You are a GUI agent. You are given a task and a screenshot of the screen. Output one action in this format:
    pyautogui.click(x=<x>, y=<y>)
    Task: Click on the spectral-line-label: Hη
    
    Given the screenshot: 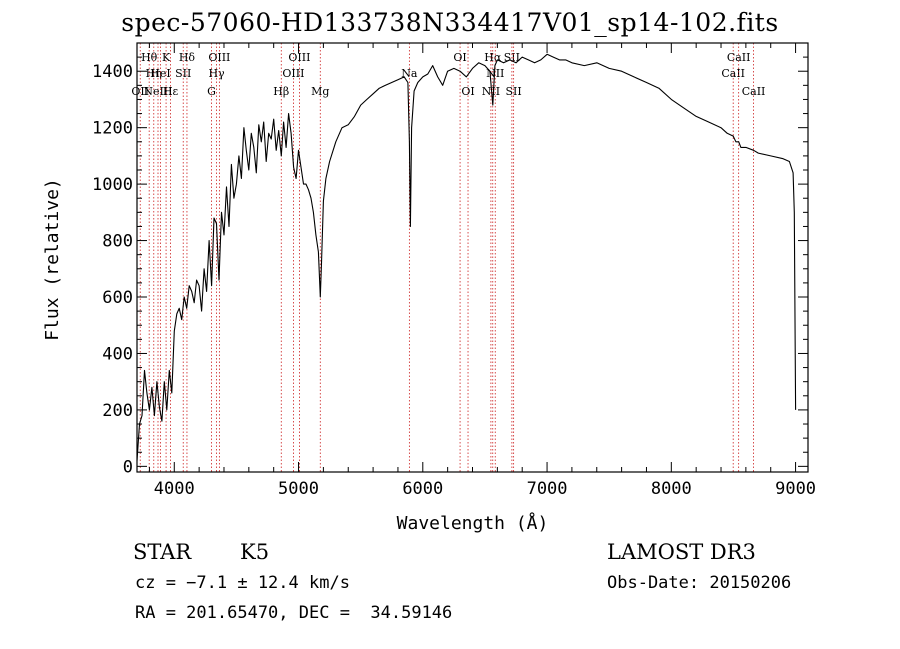 What is the action you would take?
    pyautogui.click(x=154, y=73)
    